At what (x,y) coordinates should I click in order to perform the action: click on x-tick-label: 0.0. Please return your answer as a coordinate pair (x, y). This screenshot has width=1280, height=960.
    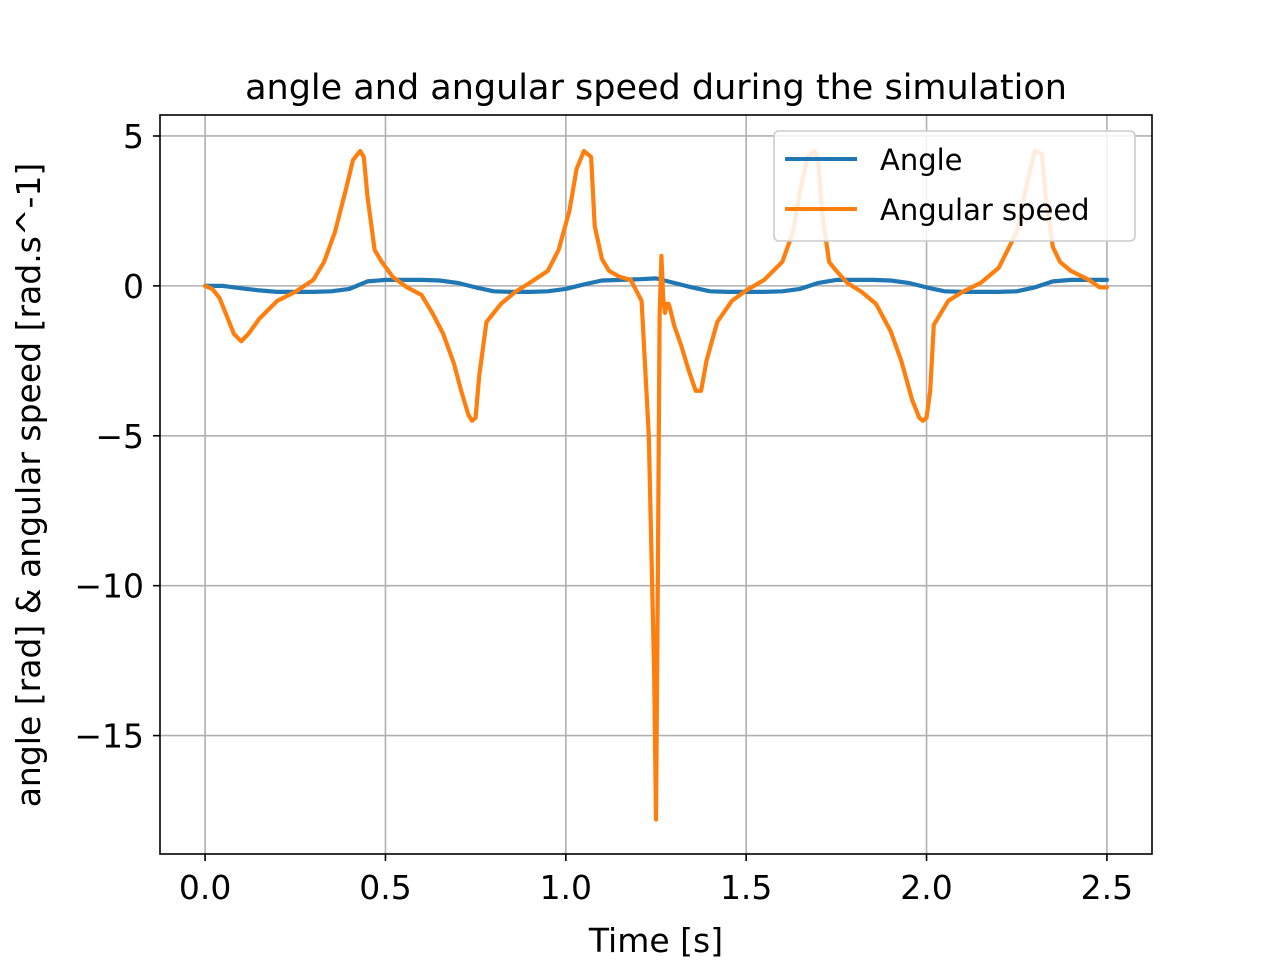
    Looking at the image, I should click on (205, 887).